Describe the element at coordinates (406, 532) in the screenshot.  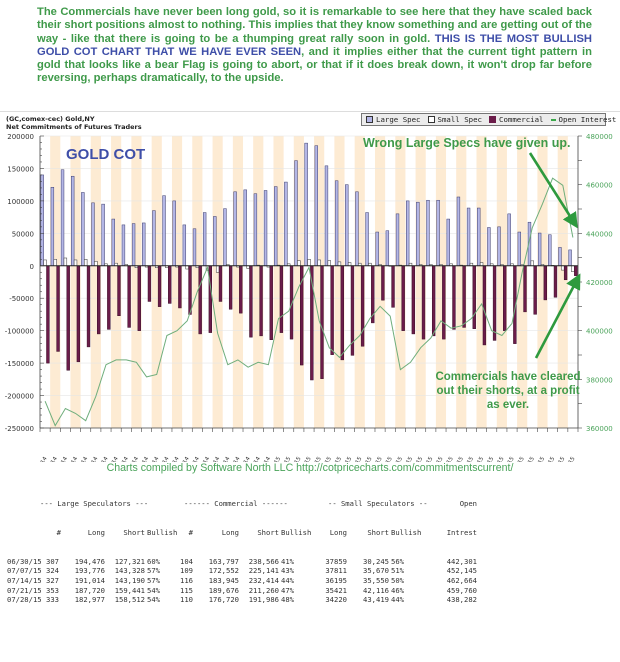
I see `col-small-bullish: Bullish` at that location.